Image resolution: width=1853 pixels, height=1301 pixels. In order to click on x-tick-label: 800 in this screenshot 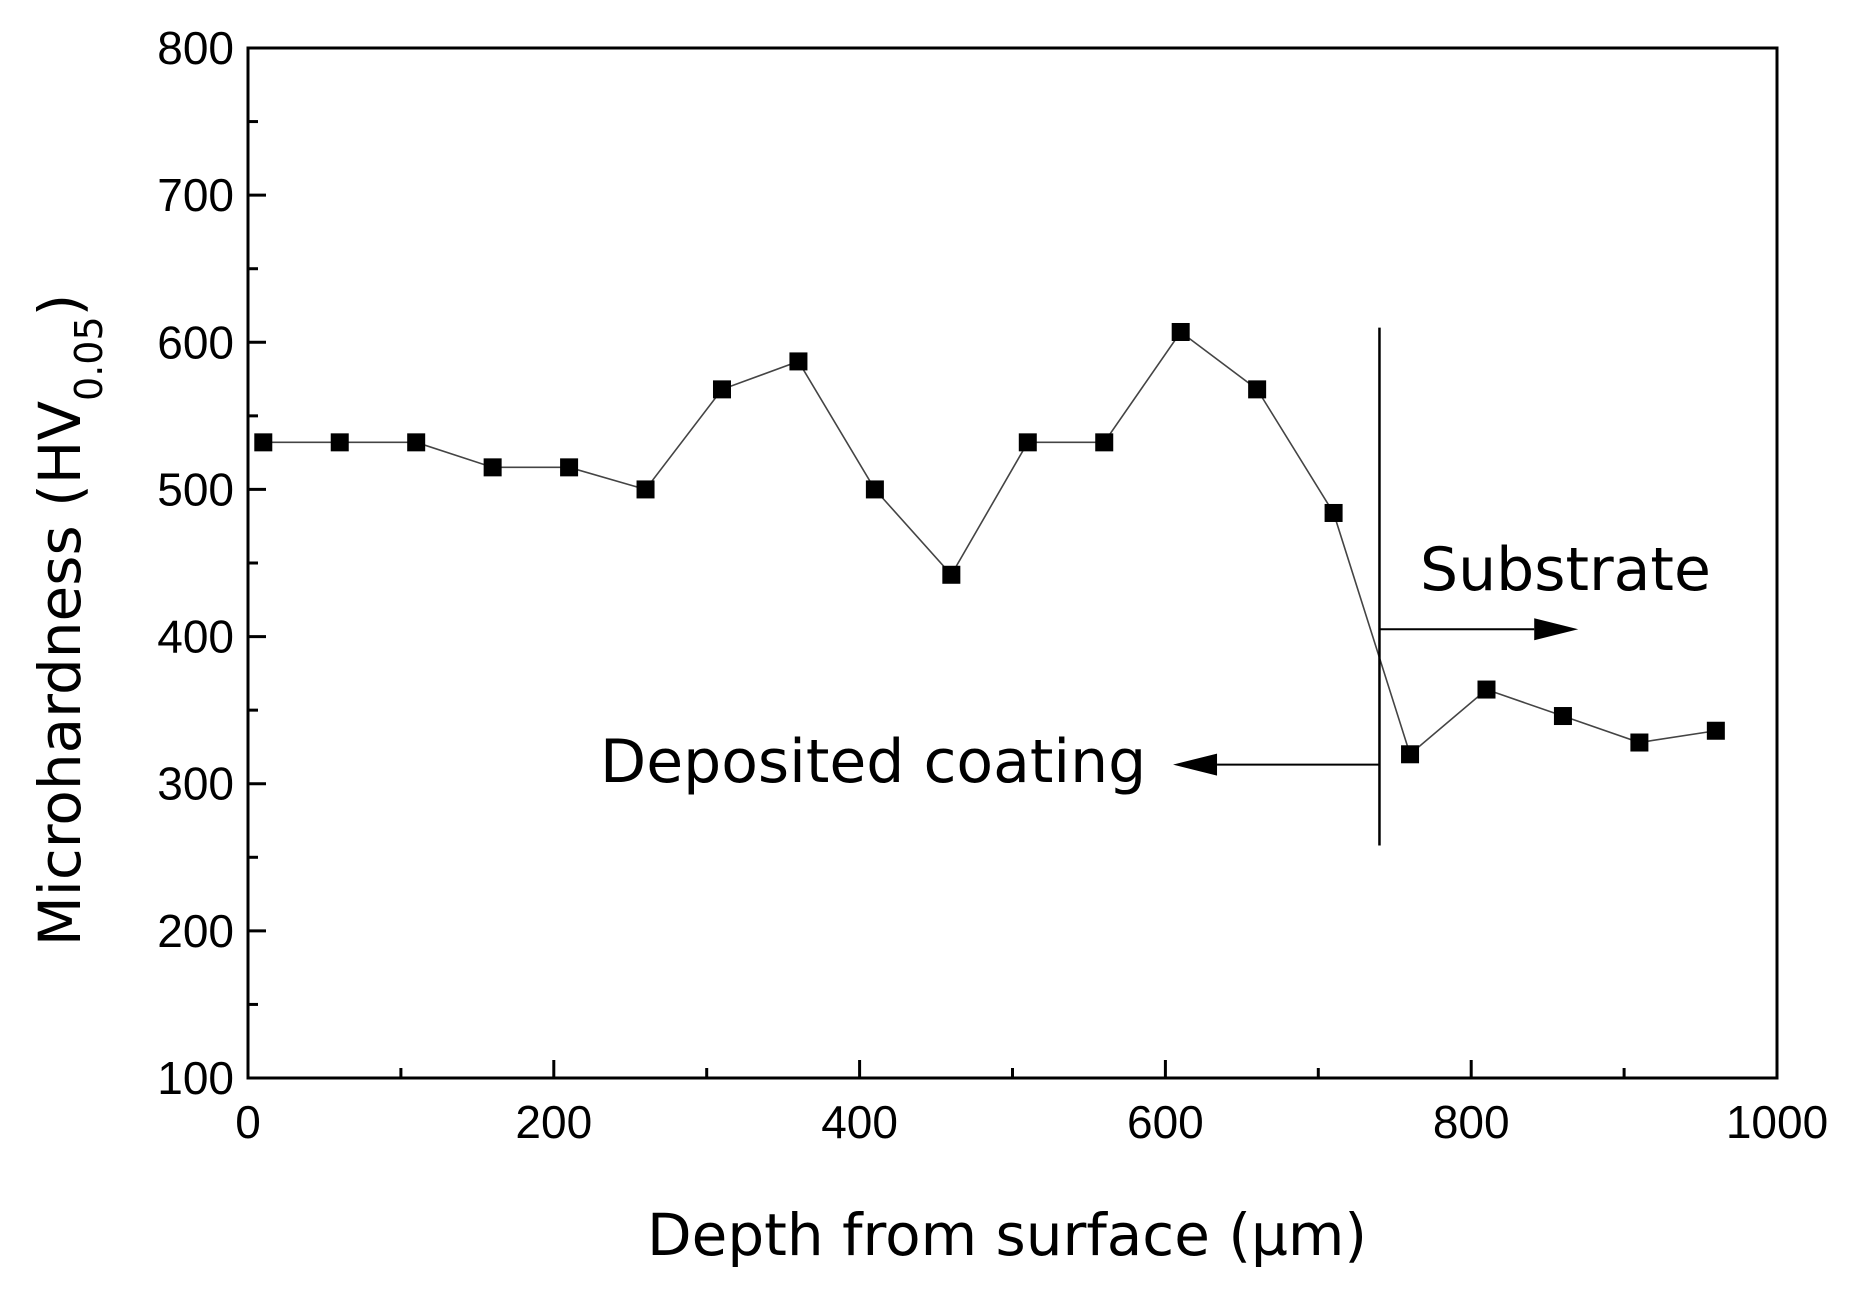, I will do `click(1471, 1122)`.